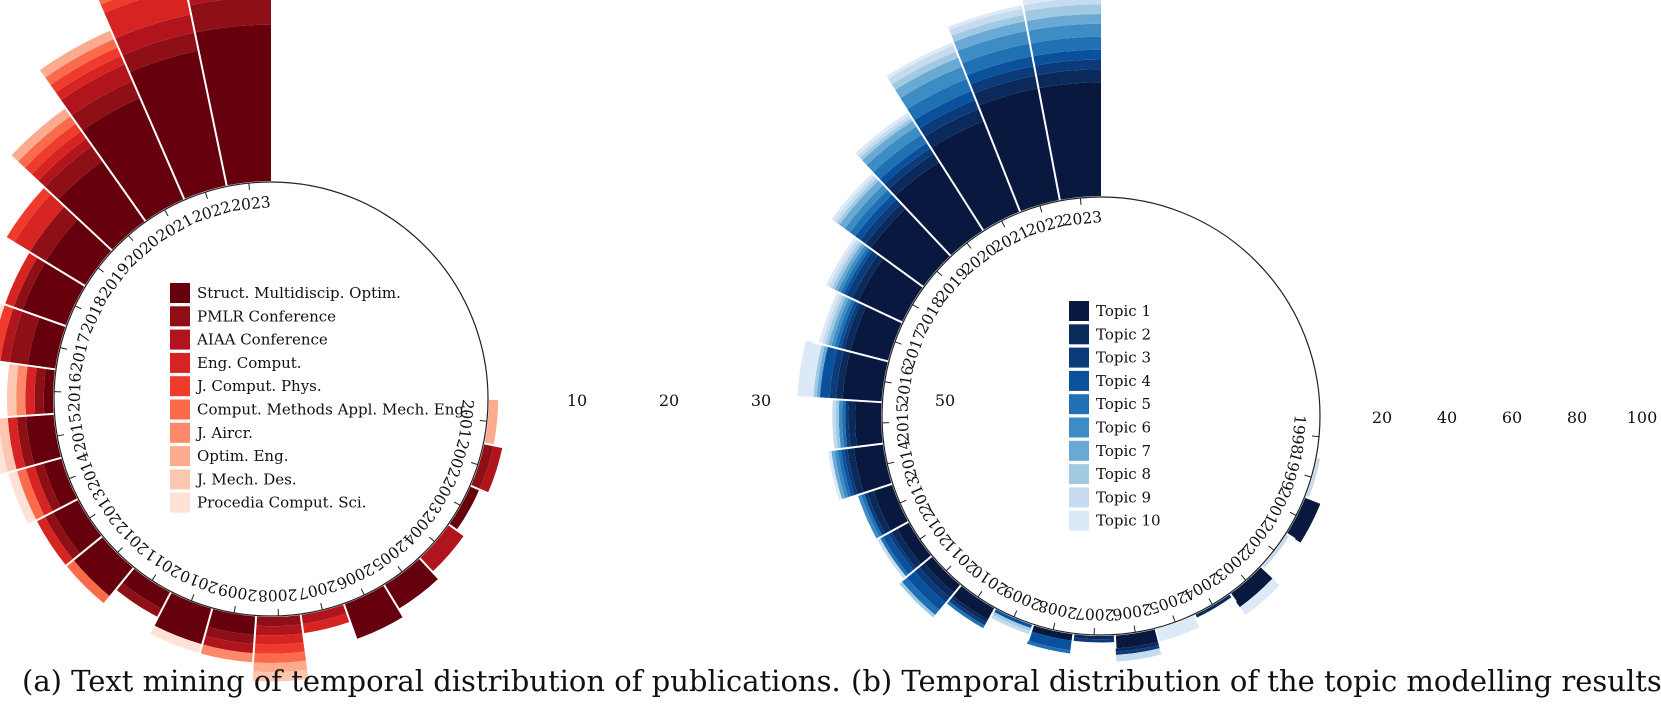 This screenshot has height=715, width=1661. I want to click on bar-2001, so click(1303, 519).